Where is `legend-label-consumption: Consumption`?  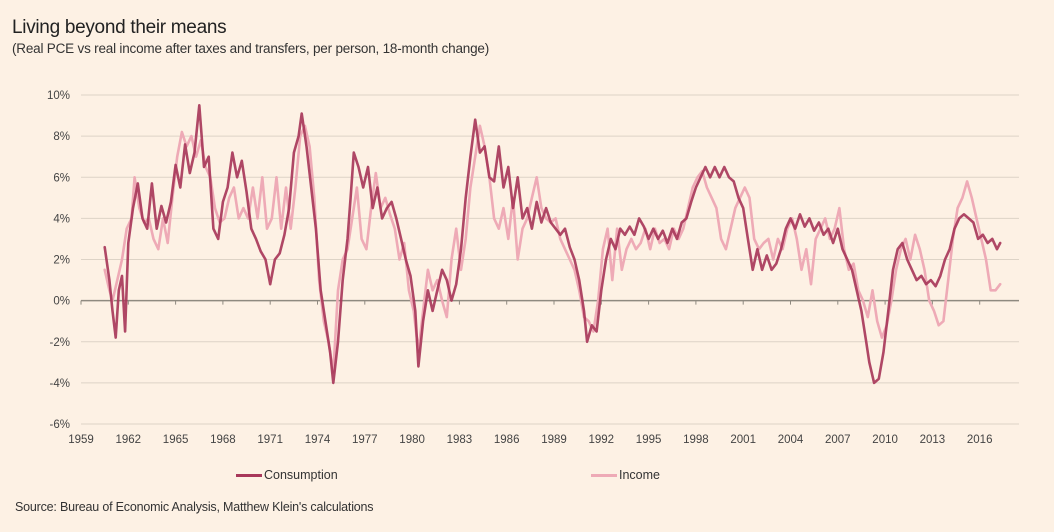 legend-label-consumption: Consumption is located at coordinates (301, 475).